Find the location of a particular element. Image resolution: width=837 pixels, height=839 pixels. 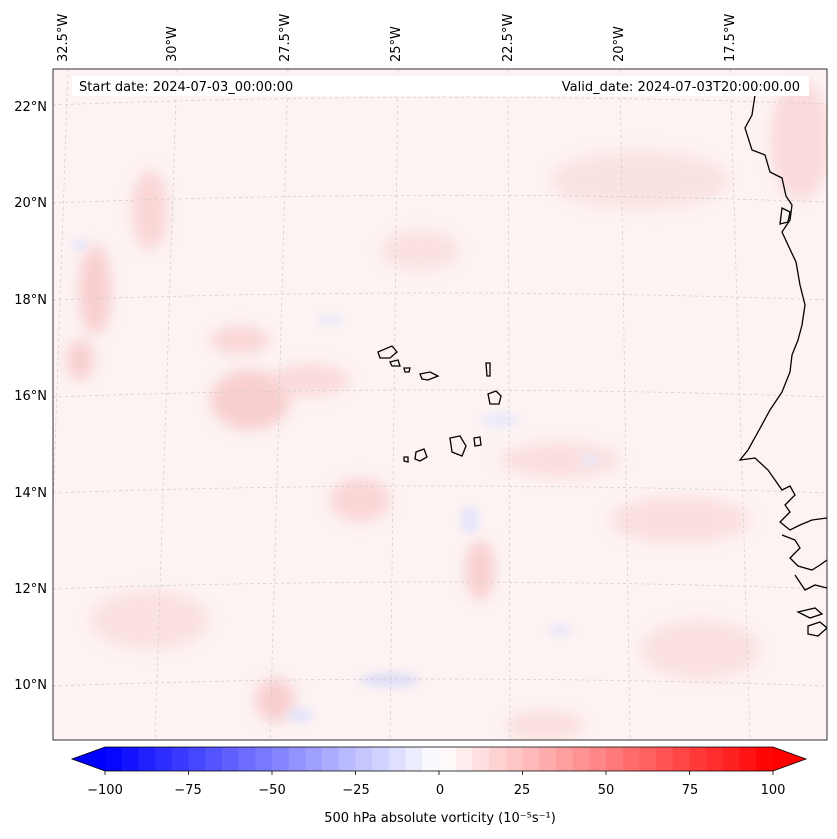

colorbar is located at coordinates (439, 760).